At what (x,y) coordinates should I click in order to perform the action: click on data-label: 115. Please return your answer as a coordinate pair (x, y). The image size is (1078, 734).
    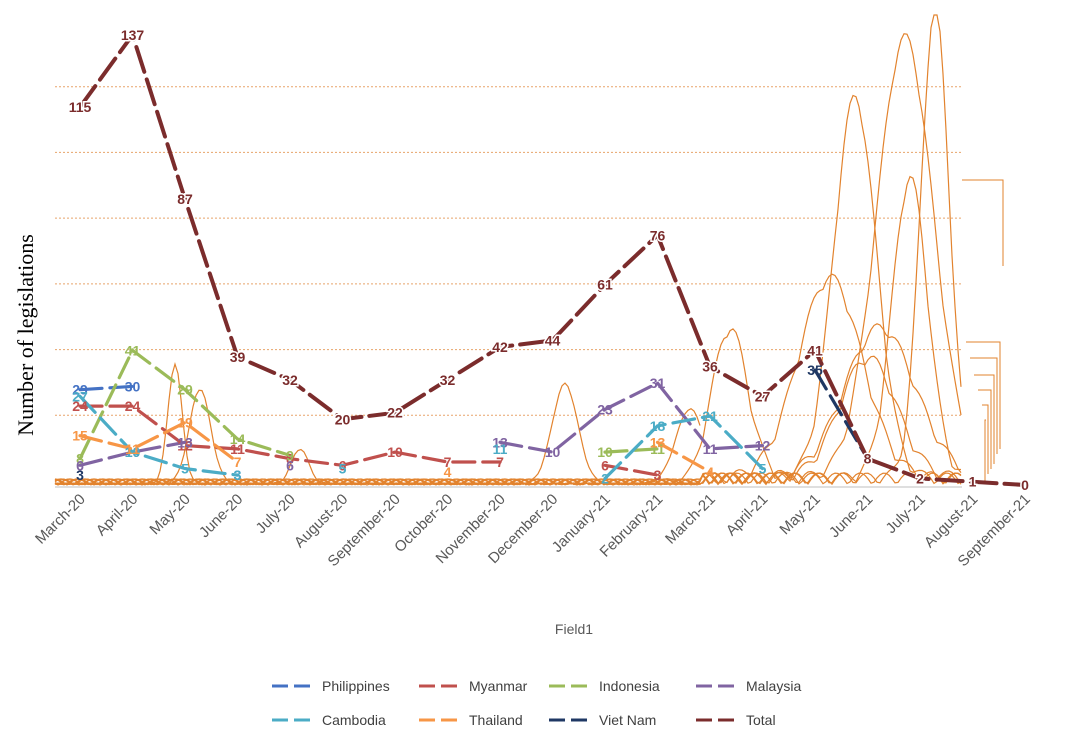
    Looking at the image, I should click on (80, 107).